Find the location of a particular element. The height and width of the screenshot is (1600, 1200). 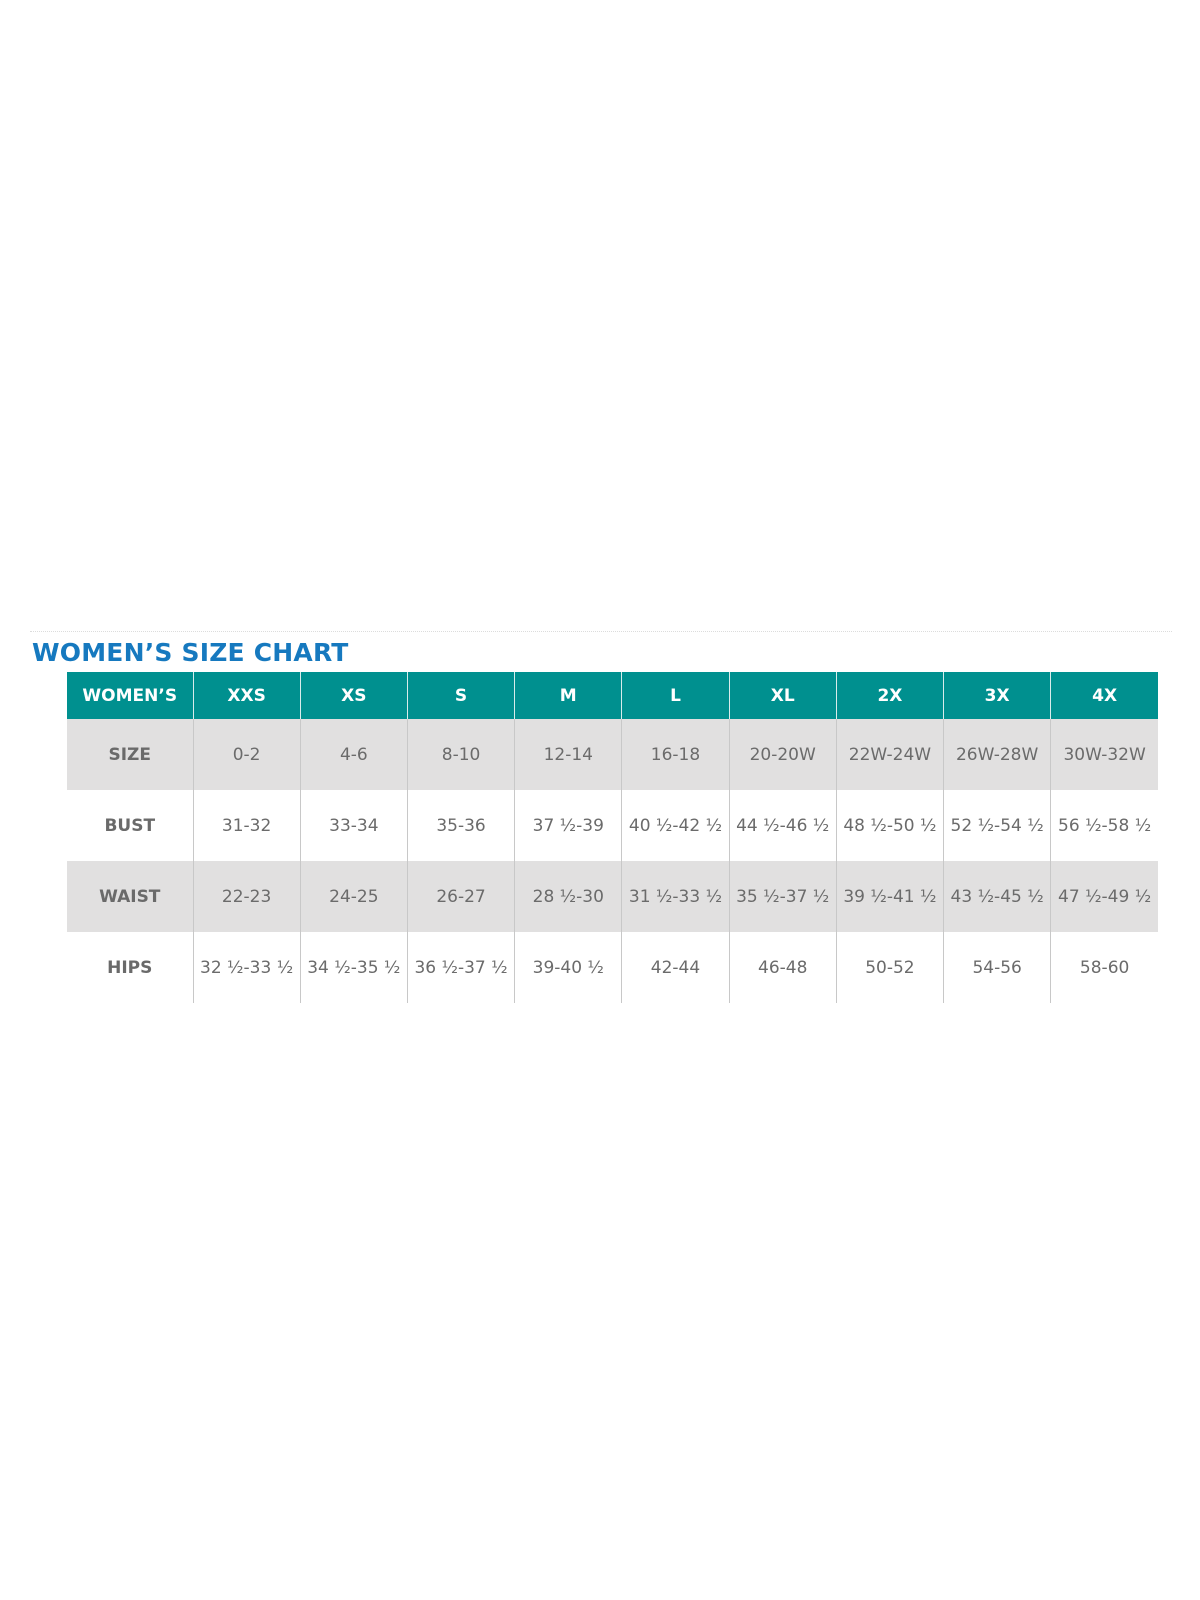

table-cell: 12-14 is located at coordinates (568, 754).